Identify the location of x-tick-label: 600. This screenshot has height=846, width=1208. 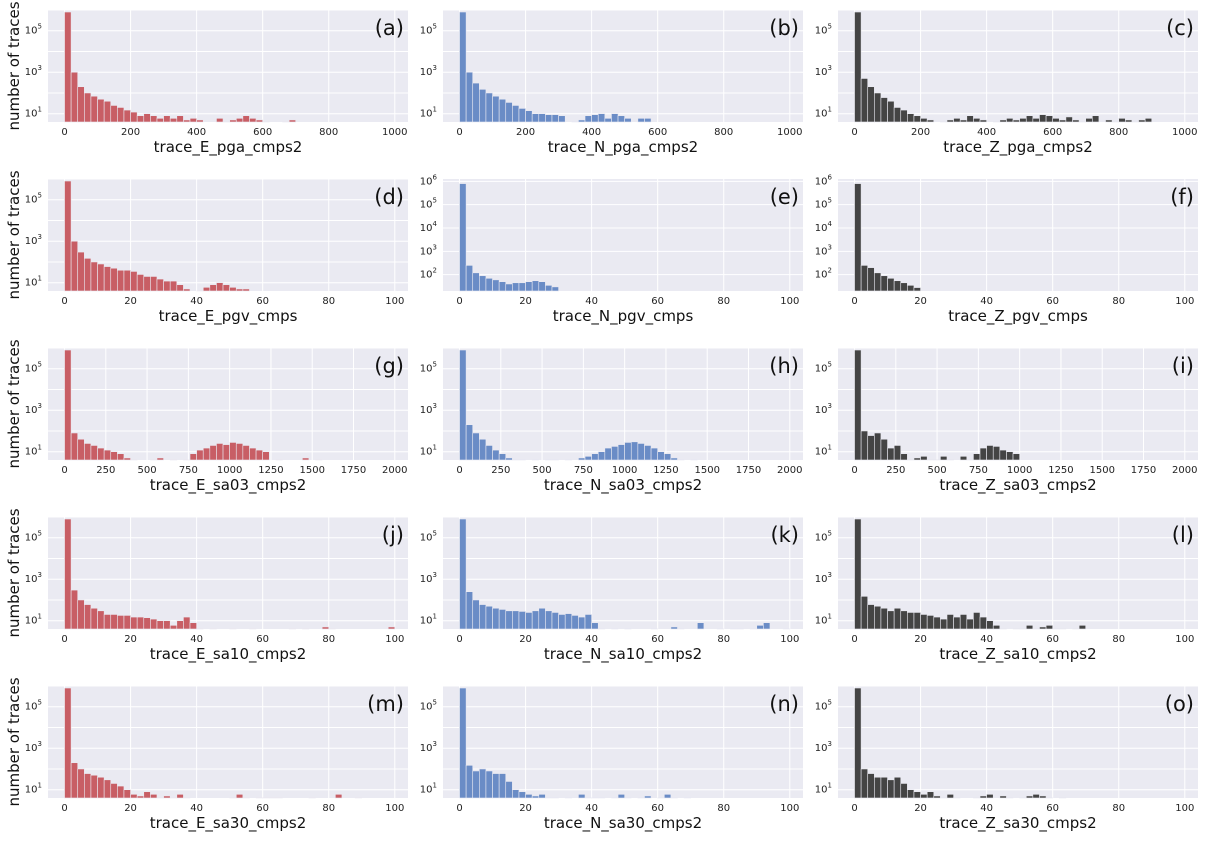
(657, 132).